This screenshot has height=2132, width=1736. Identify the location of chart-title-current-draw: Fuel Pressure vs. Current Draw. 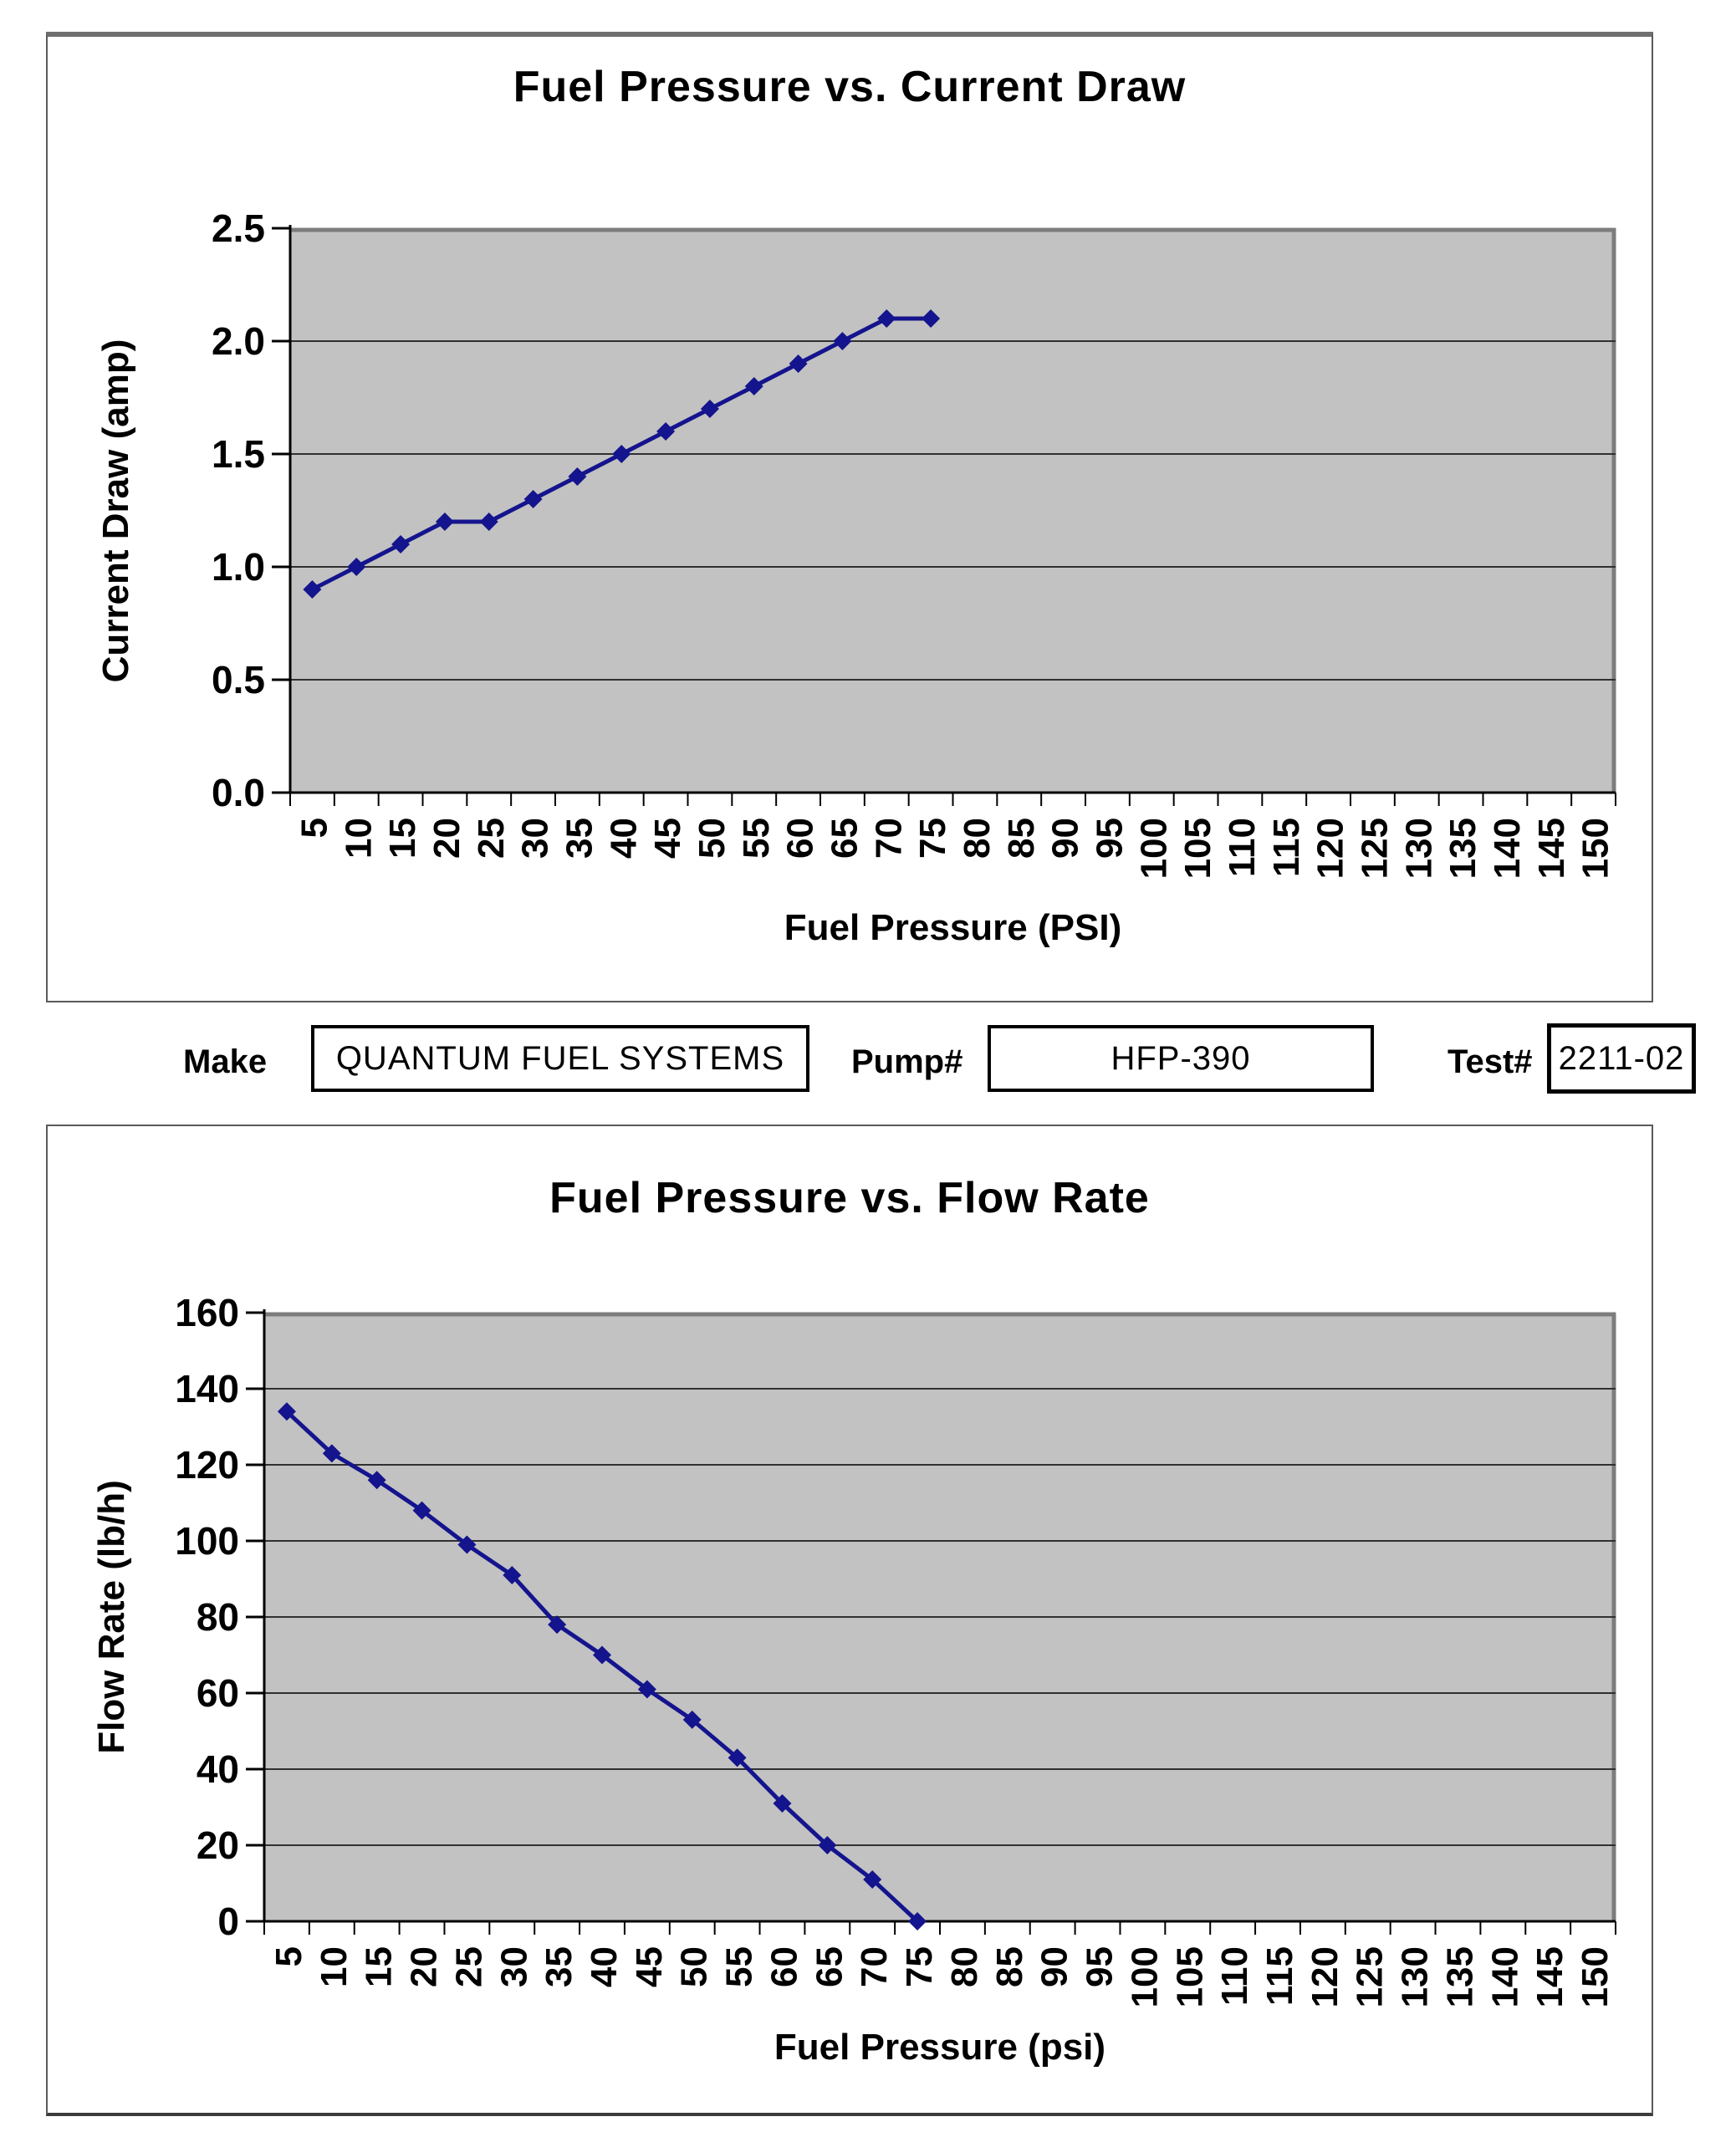
(850, 87).